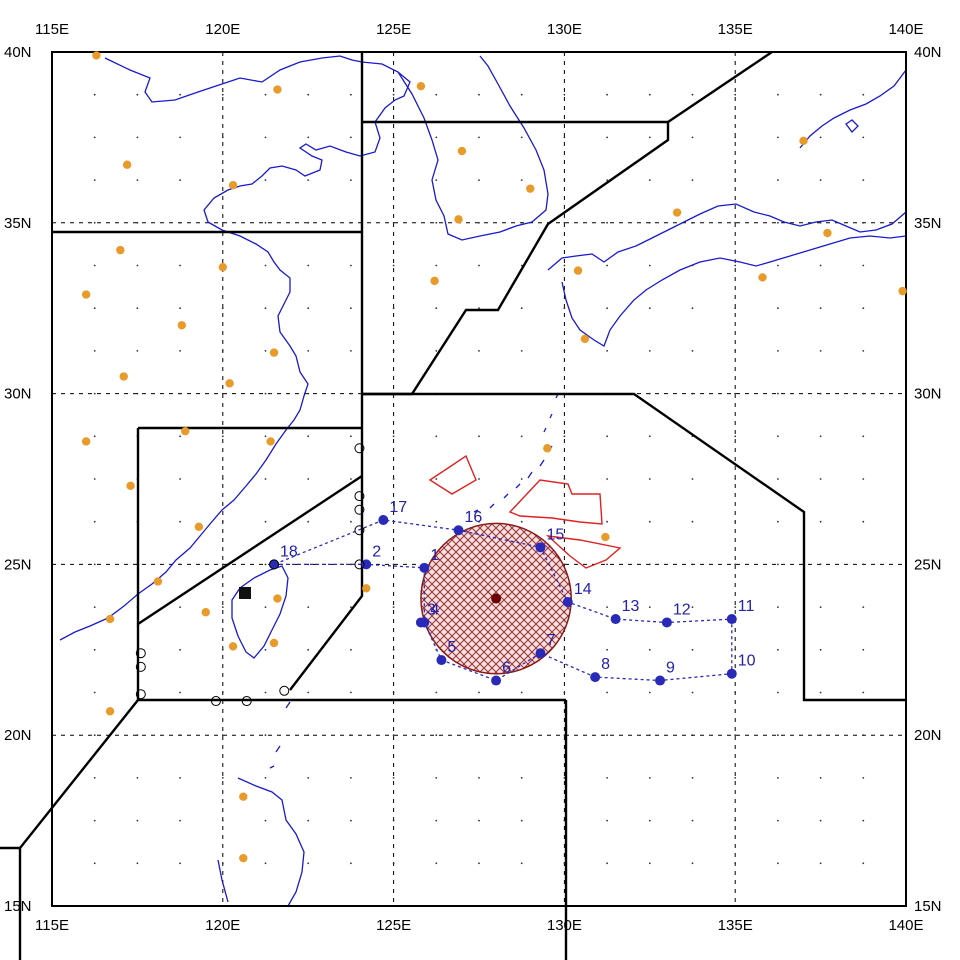 This screenshot has width=960, height=960. I want to click on lon-label-top: 130E, so click(564, 29).